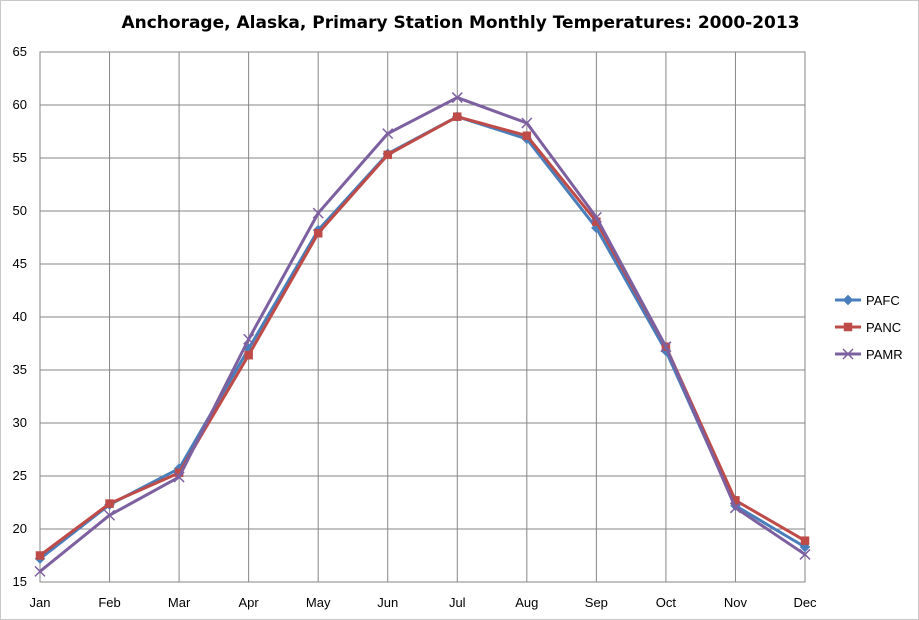 This screenshot has height=620, width=919. What do you see at coordinates (20, 263) in the screenshot?
I see `y-tick-label: 45` at bounding box center [20, 263].